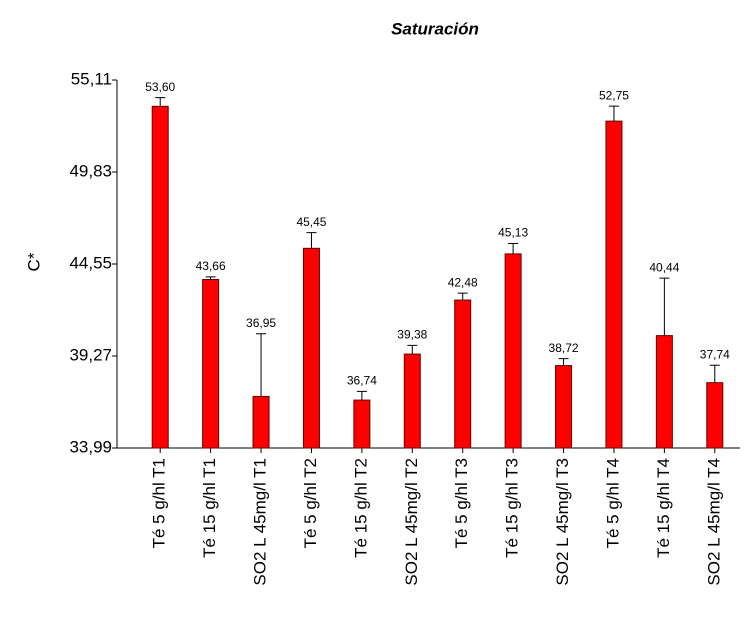 This screenshot has height=625, width=749. I want to click on value-label: 53,60, so click(160, 87).